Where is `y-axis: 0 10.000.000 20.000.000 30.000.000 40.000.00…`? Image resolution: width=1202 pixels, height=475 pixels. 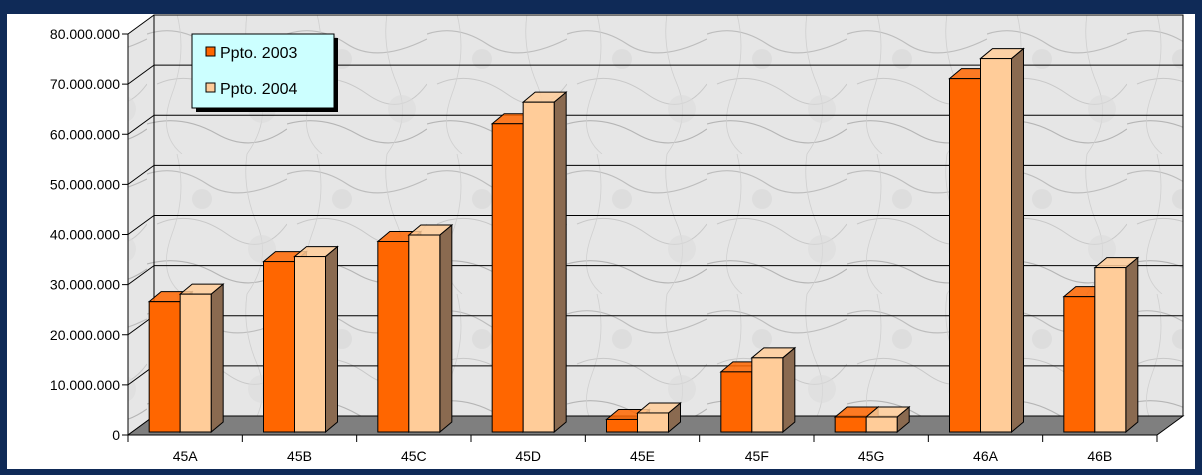
y-axis: 0 10.000.000 20.000.000 30.000.000 40.000.00… is located at coordinates (89, 234).